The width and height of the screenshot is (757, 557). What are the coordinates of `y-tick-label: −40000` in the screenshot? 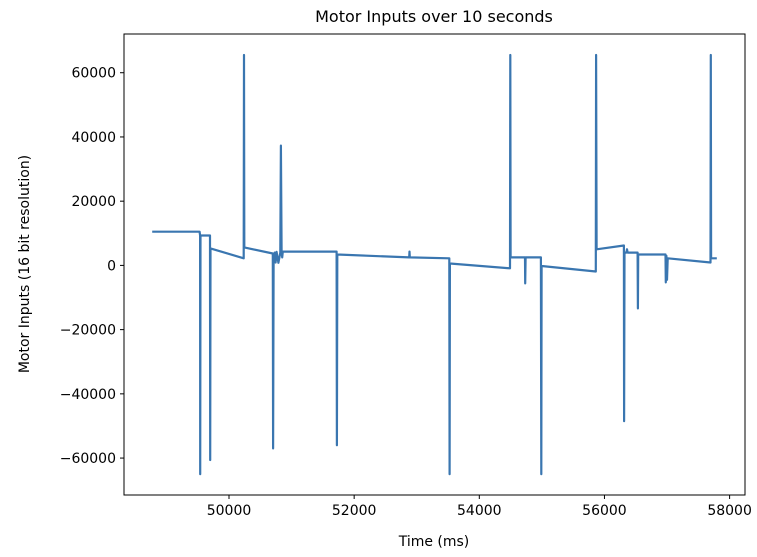 It's located at (88, 395).